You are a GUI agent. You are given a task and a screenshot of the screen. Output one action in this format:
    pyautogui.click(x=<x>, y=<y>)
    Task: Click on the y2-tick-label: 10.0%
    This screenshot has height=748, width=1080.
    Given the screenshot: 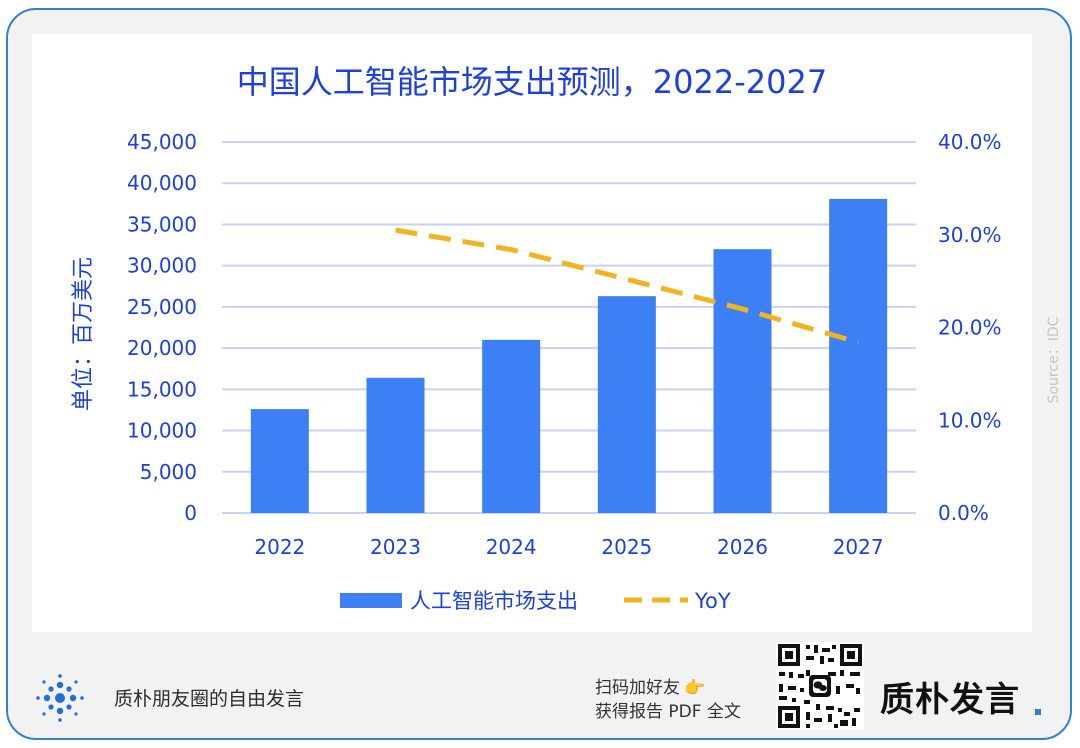 What is the action you would take?
    pyautogui.click(x=970, y=420)
    